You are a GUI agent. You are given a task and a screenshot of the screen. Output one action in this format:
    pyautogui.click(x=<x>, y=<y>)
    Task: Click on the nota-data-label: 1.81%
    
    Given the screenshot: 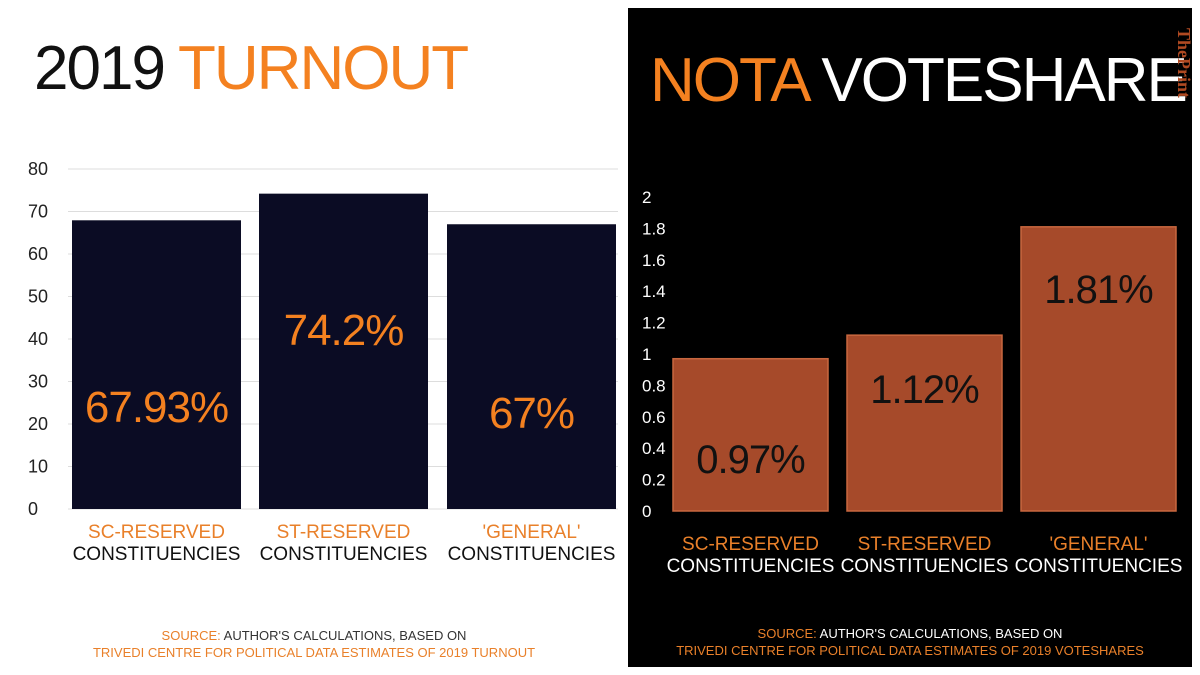 What is the action you would take?
    pyautogui.click(x=1098, y=290)
    